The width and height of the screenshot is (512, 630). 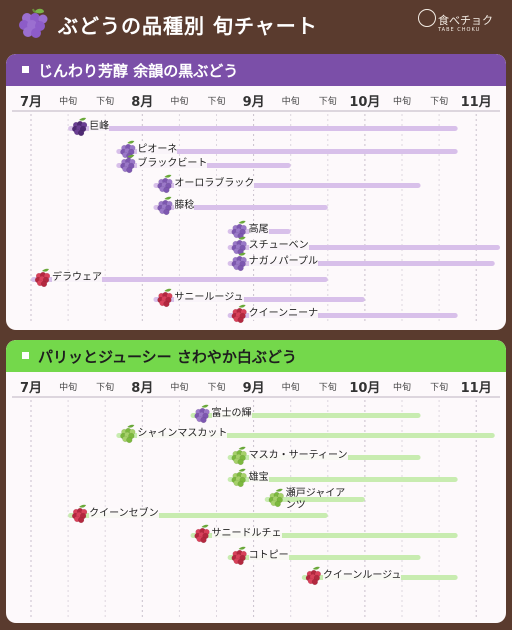 I want to click on page-title: ぶどうの品種別 旬チャート, so click(x=188, y=26).